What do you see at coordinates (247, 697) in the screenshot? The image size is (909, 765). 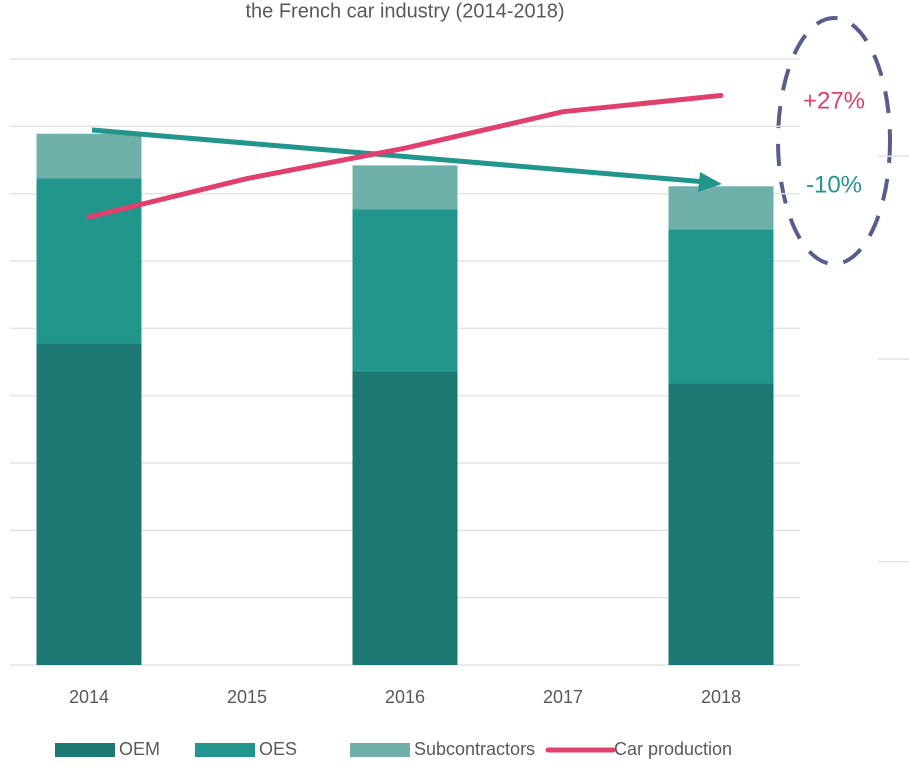 I see `x-tick-label: 2015` at bounding box center [247, 697].